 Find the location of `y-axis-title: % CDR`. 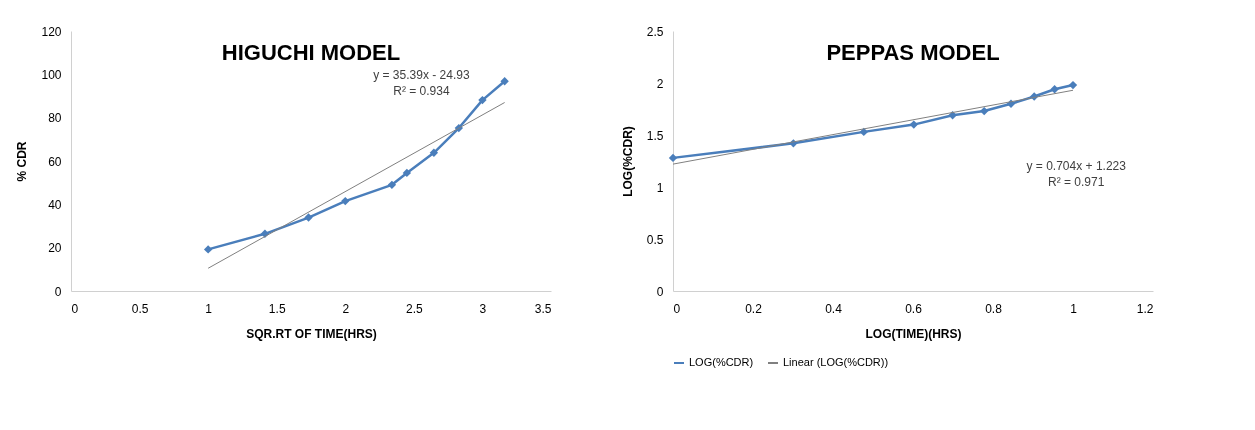

y-axis-title: % CDR is located at coordinates (22, 161).